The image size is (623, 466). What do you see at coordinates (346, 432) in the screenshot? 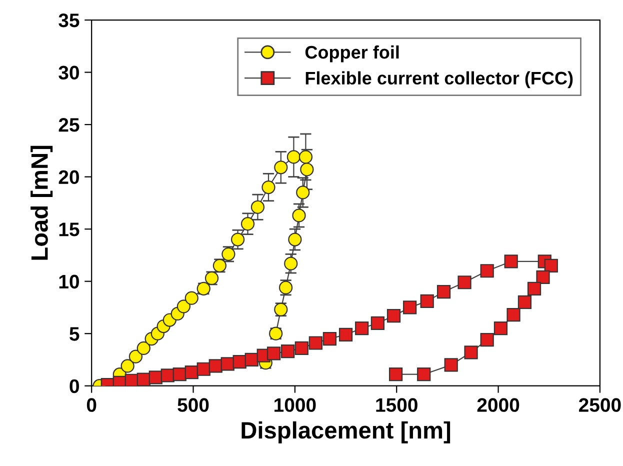
I see `x-axis-title: Displacement [nm]` at bounding box center [346, 432].